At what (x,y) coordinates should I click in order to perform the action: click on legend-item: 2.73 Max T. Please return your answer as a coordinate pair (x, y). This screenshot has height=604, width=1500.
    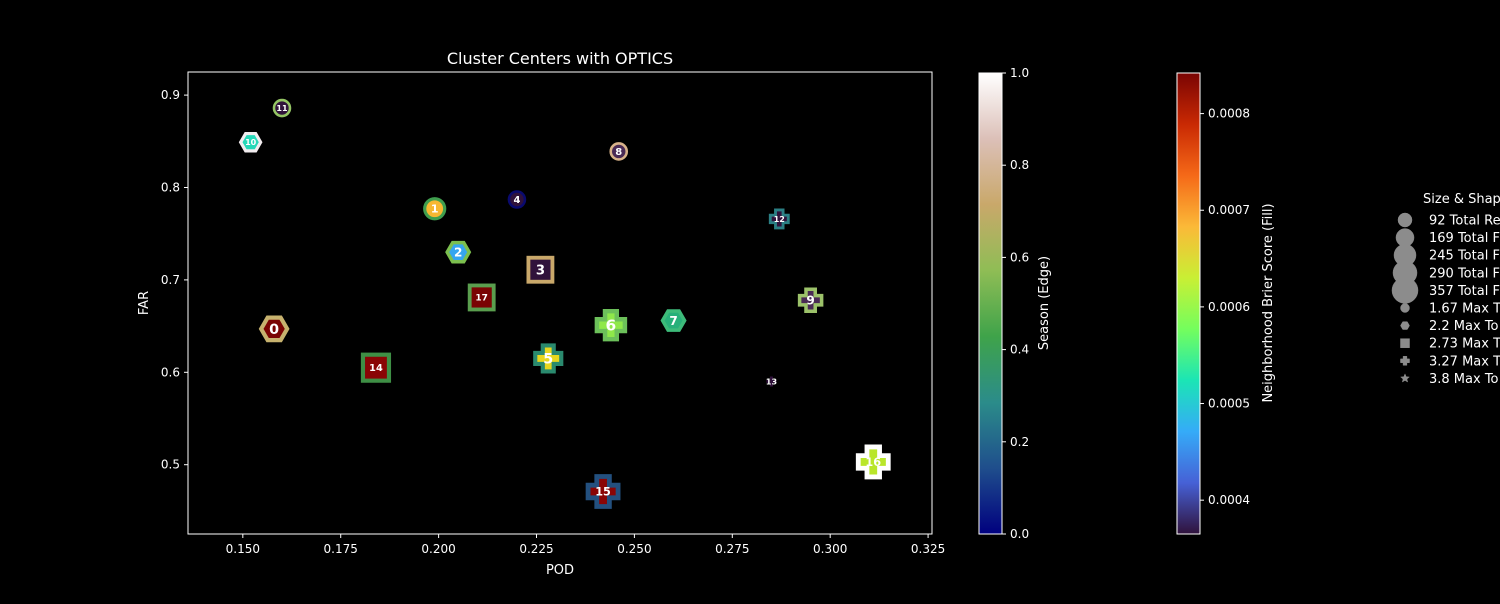
    Looking at the image, I should click on (1450, 344).